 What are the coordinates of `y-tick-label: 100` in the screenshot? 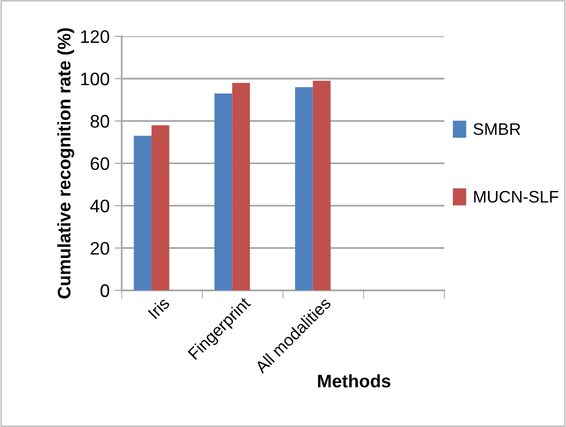 It's located at (95, 79).